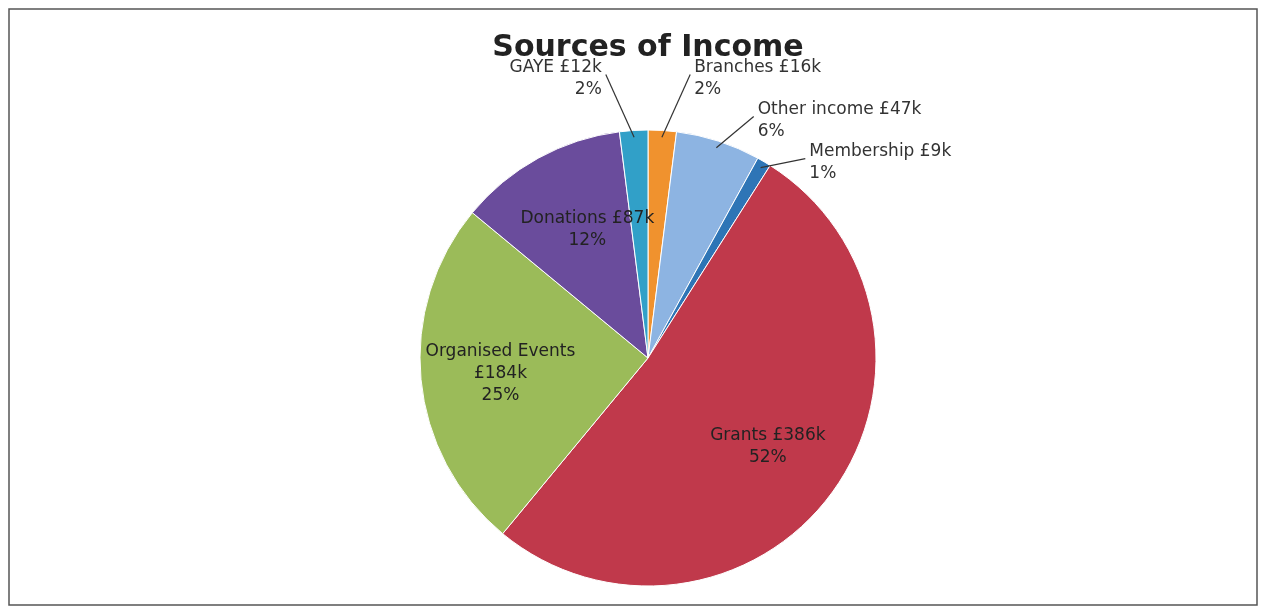 The width and height of the screenshot is (1266, 614). I want to click on slice-label: Donations £87k 12%, so click(587, 228).